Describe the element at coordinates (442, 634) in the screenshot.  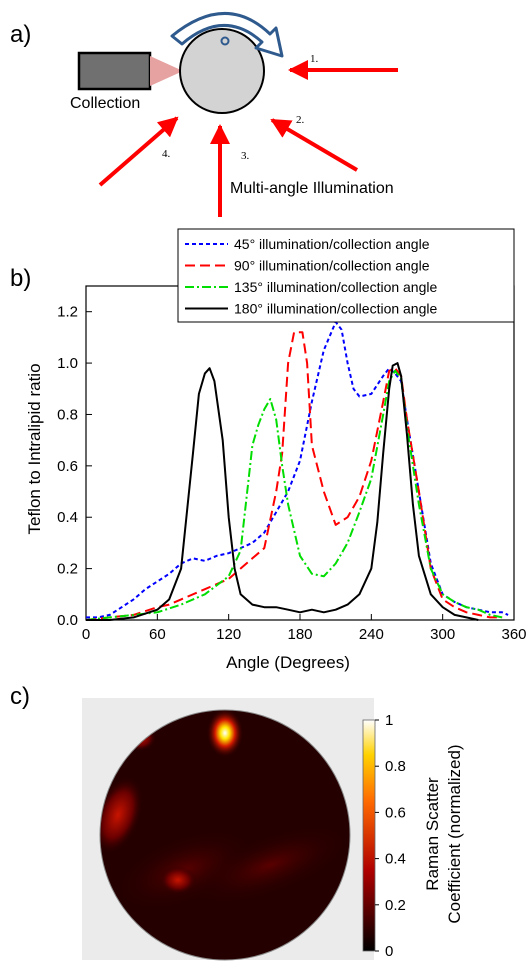
I see `x-tick-label: 300` at that location.